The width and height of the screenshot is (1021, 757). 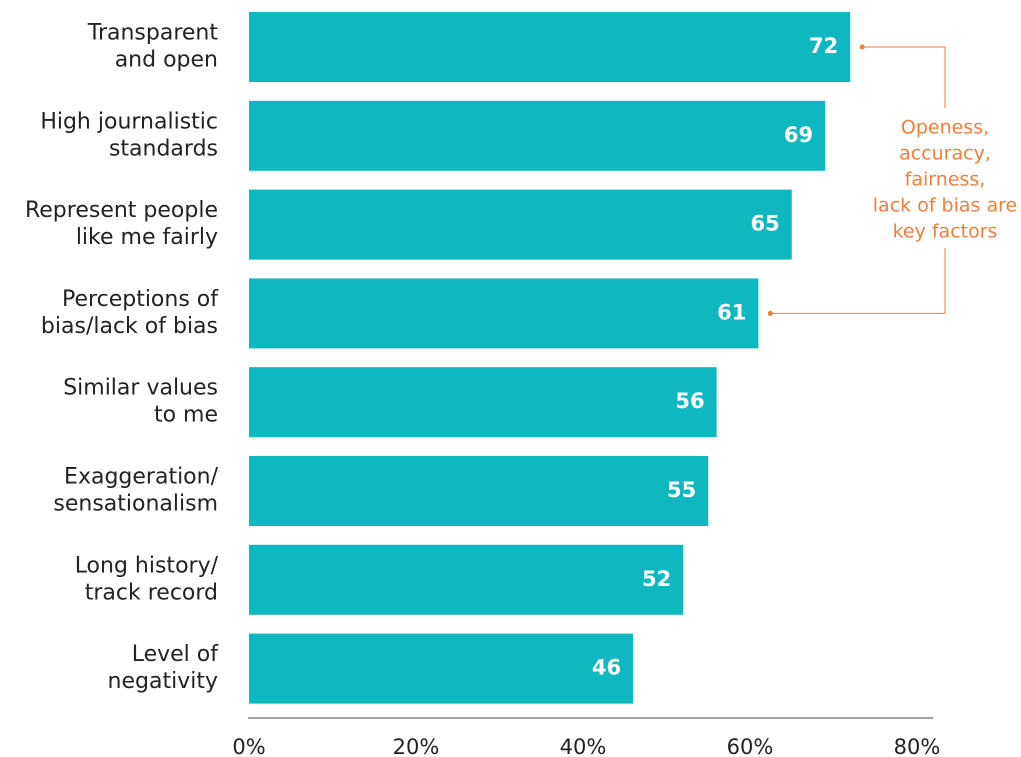 I want to click on x-tick-label: 20%, so click(x=416, y=746).